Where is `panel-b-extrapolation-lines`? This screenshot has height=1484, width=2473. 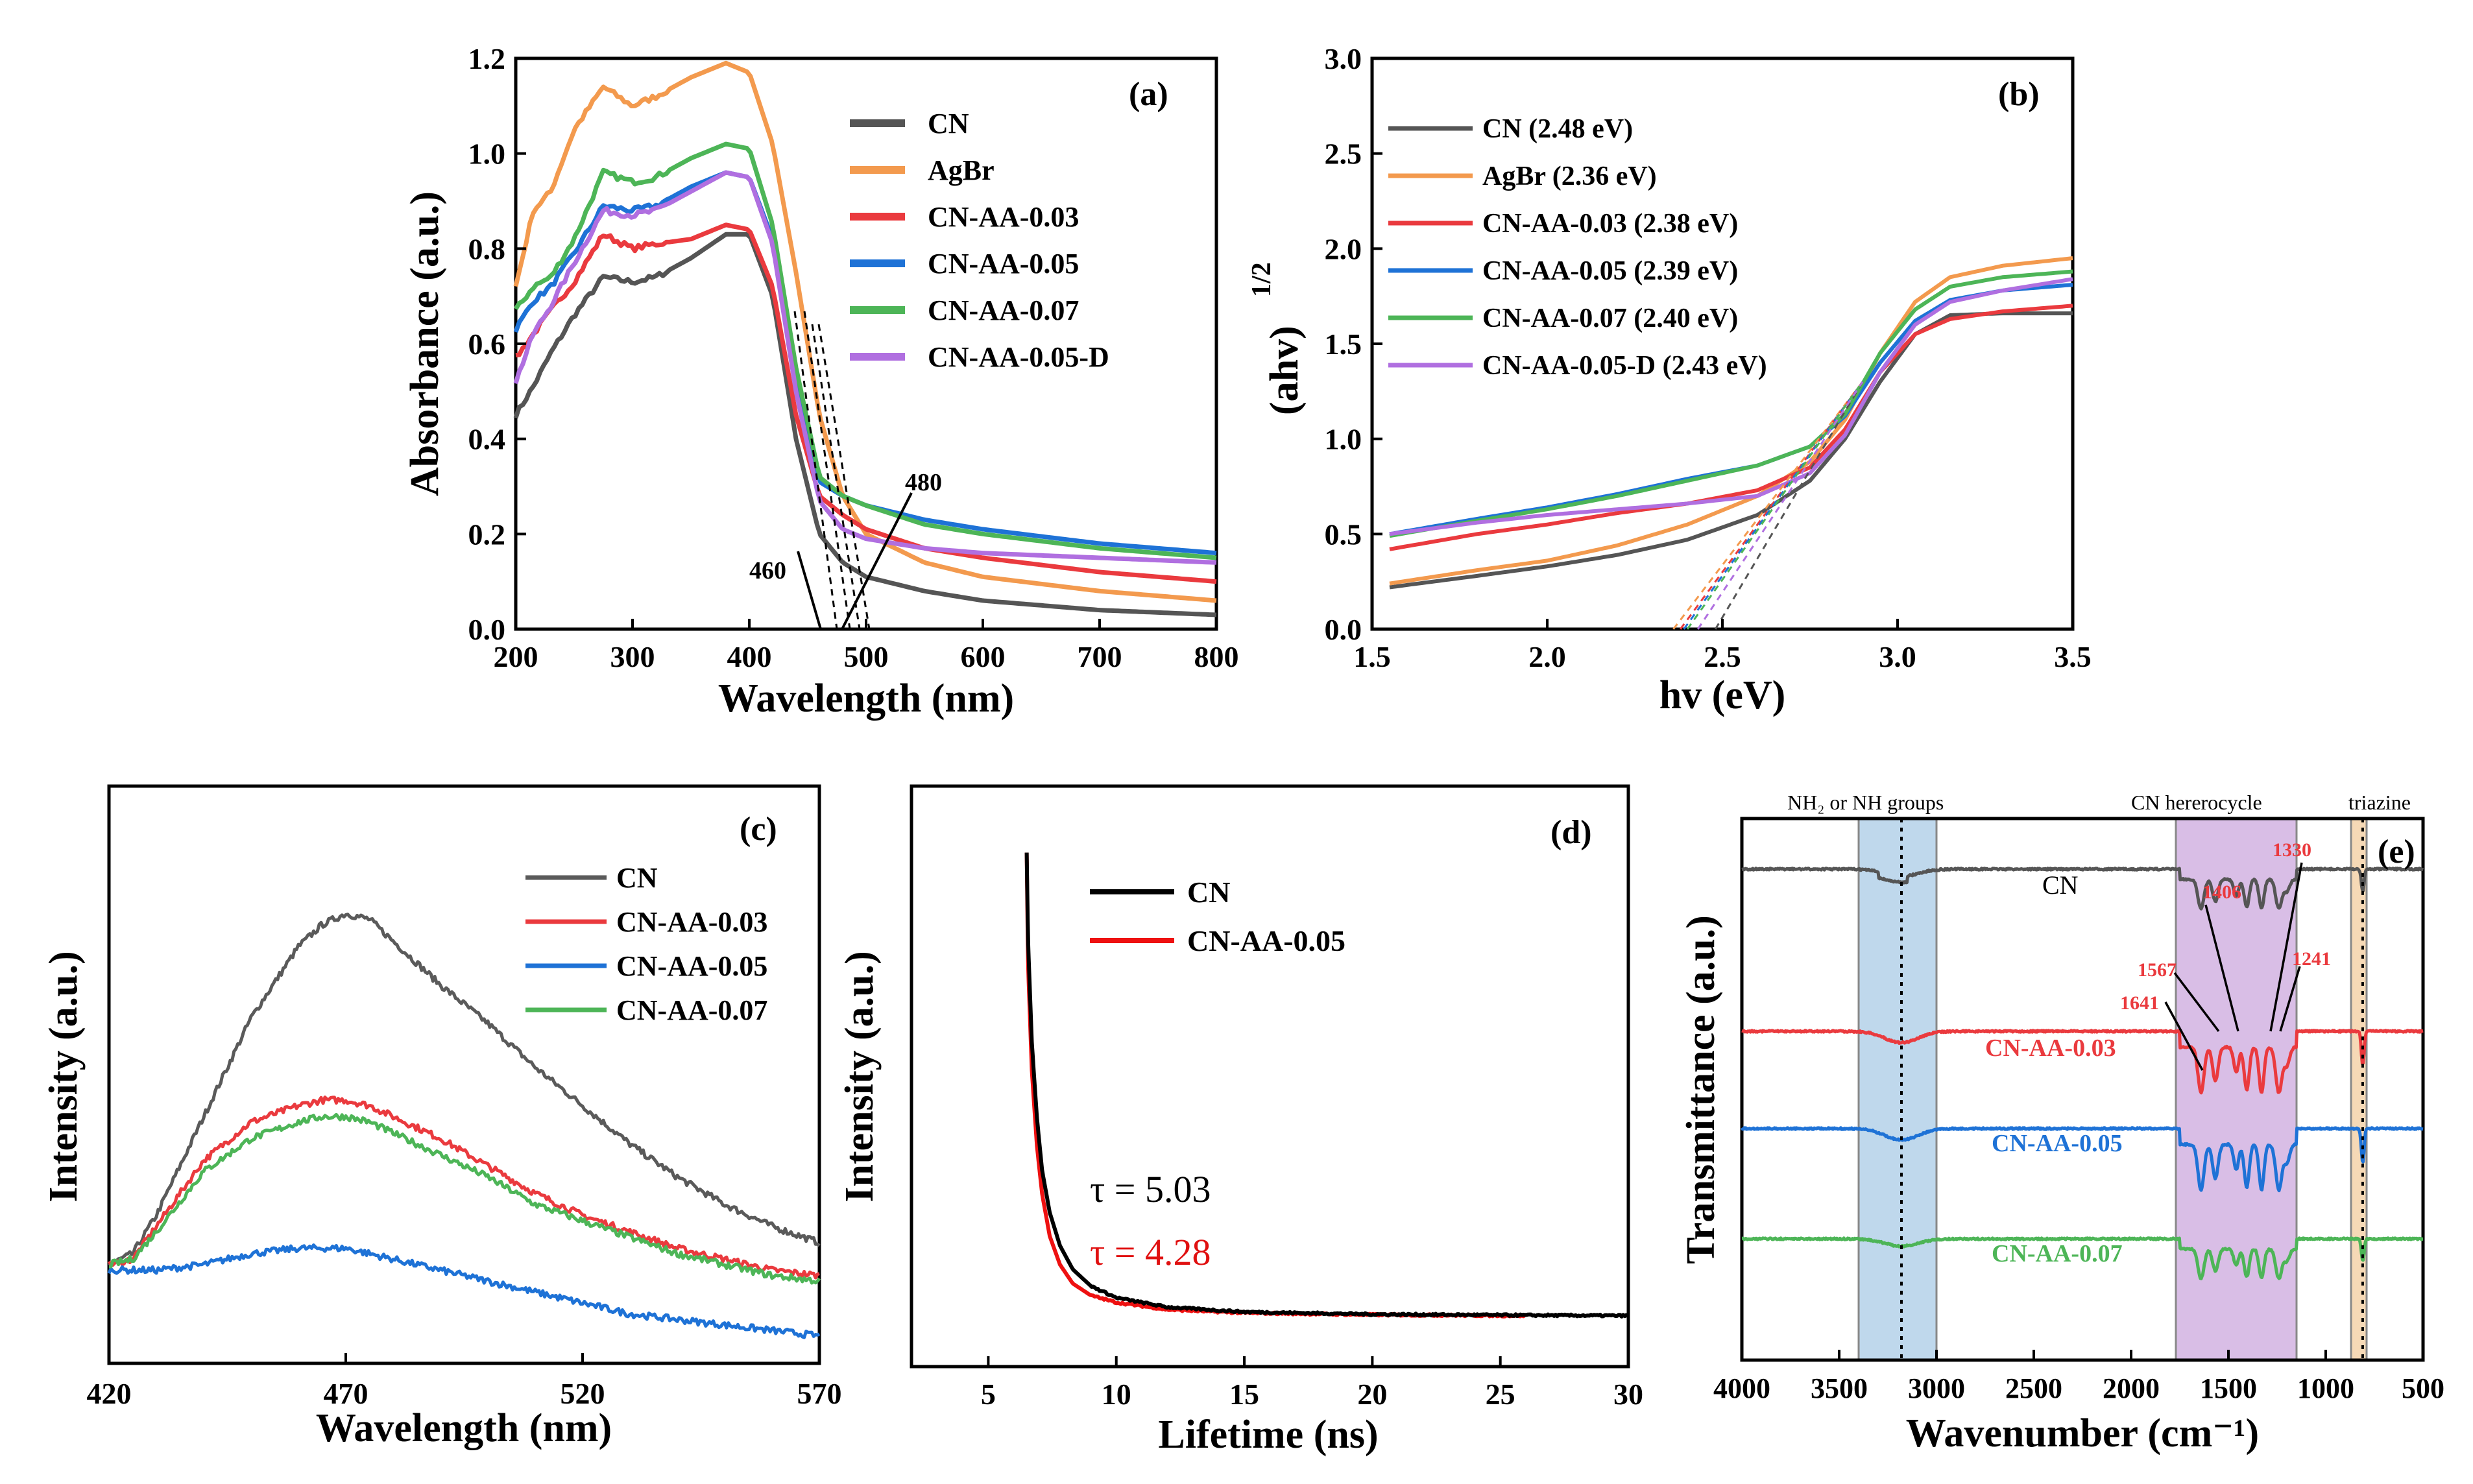 panel-b-extrapolation-lines is located at coordinates (1768, 506).